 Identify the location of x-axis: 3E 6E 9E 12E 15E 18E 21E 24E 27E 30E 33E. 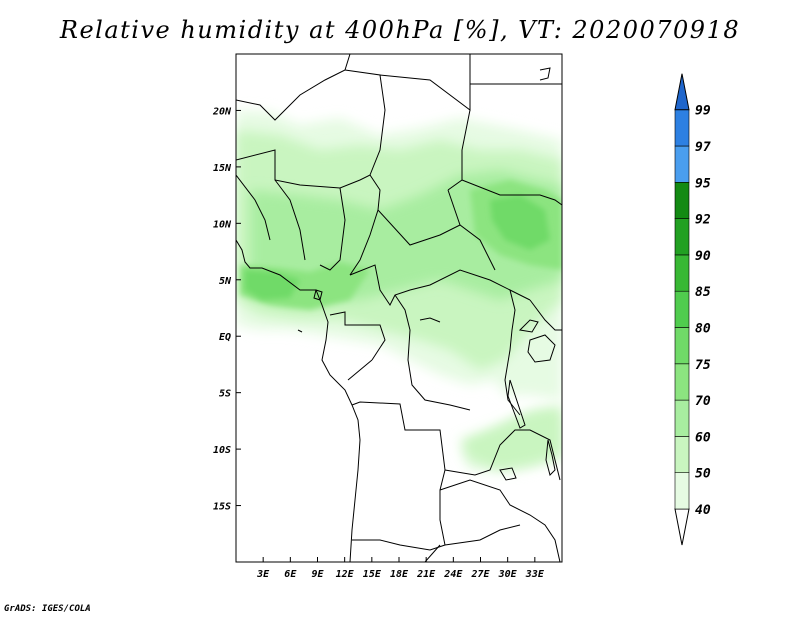
(400, 568).